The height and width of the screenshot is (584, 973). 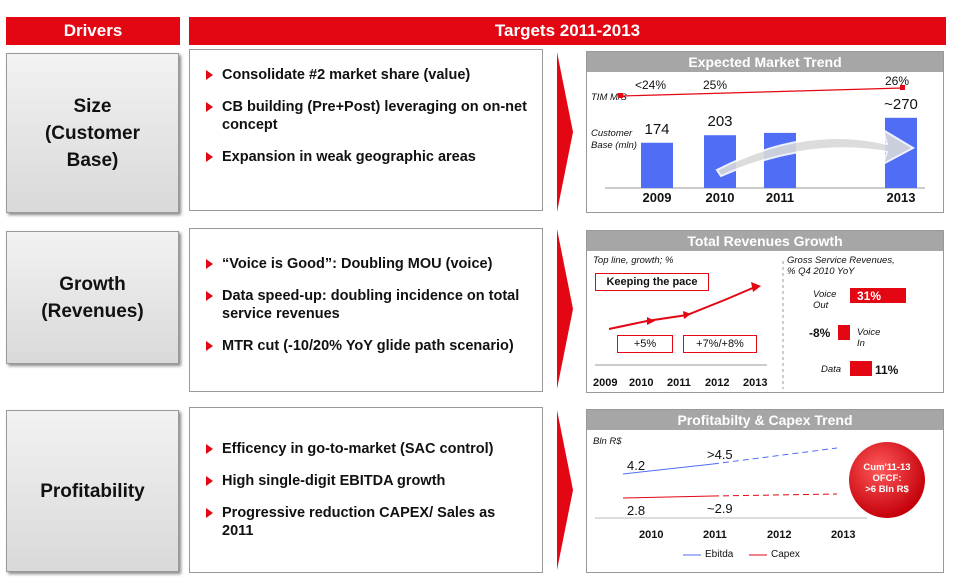 I want to click on market-chart, so click(x=765, y=137).